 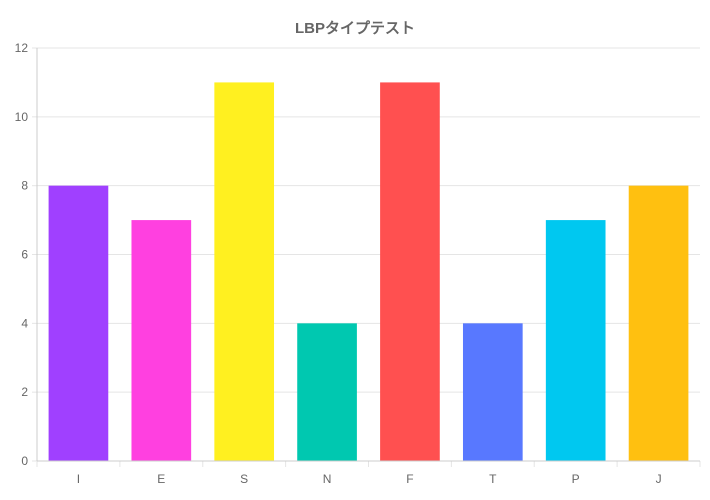 What do you see at coordinates (24, 461) in the screenshot?
I see `y-tick-label: 0` at bounding box center [24, 461].